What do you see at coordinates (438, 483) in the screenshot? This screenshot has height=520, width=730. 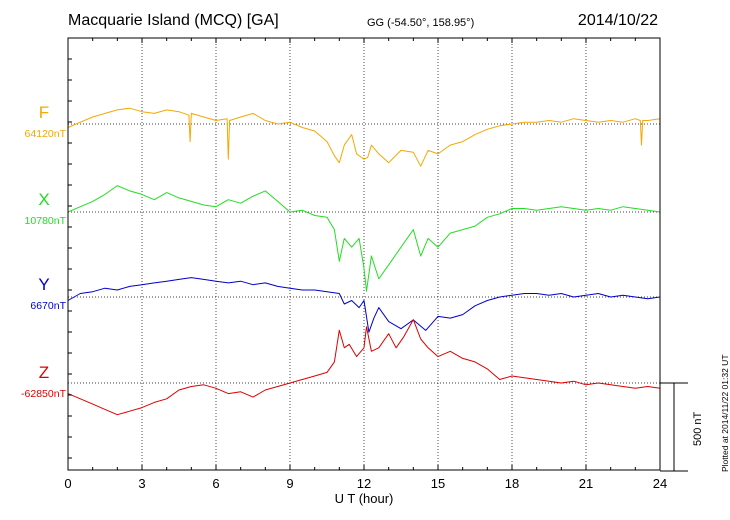 I see `x-tick-label: 15` at bounding box center [438, 483].